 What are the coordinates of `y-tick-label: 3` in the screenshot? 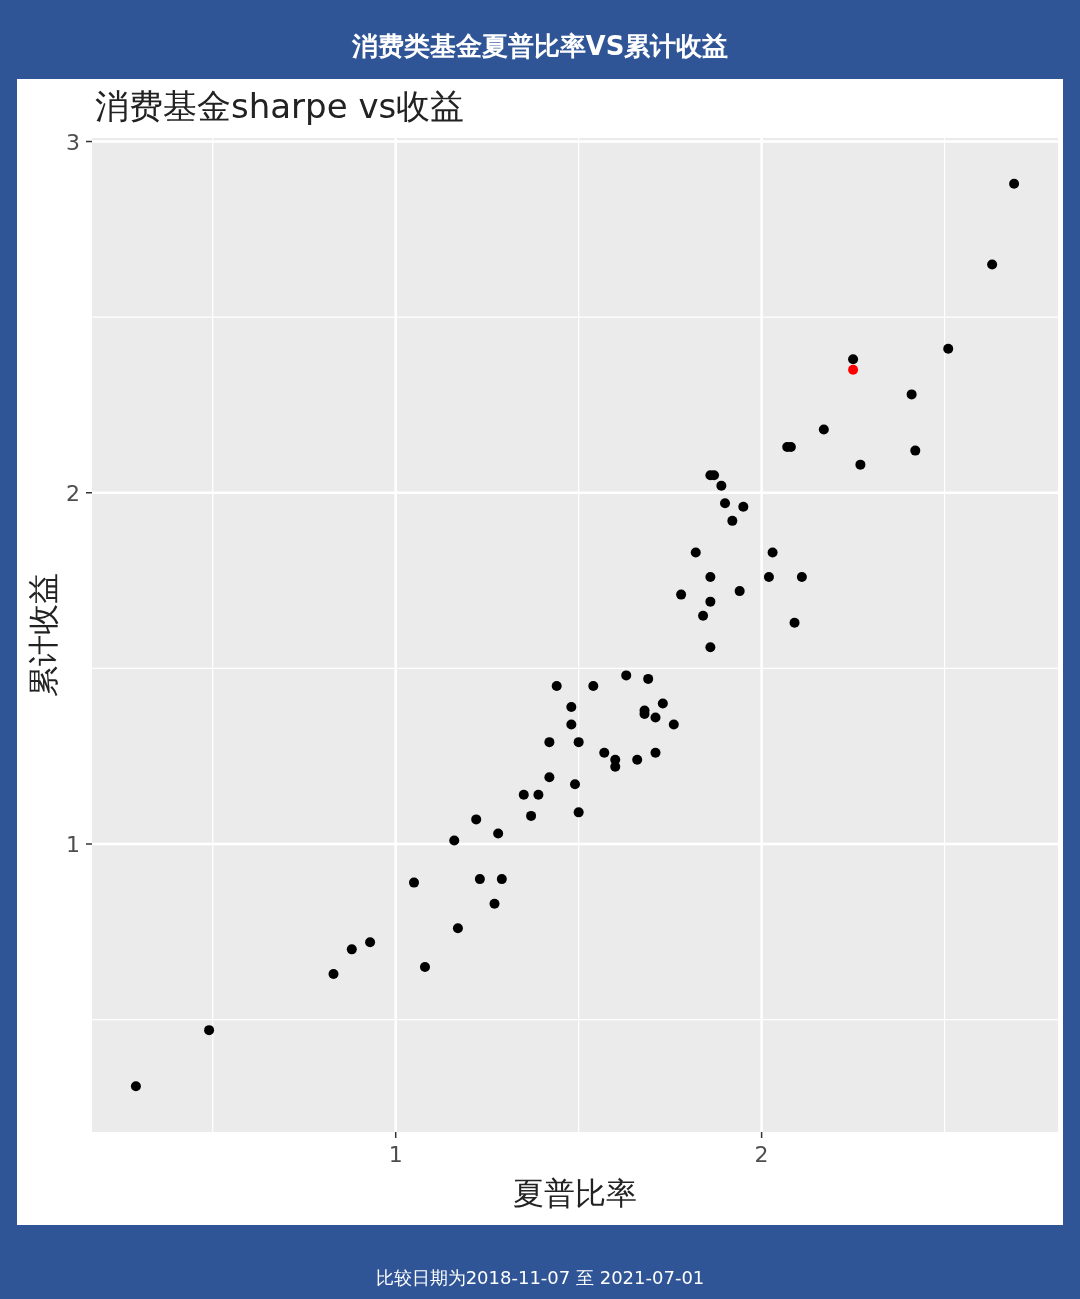 It's located at (73, 142).